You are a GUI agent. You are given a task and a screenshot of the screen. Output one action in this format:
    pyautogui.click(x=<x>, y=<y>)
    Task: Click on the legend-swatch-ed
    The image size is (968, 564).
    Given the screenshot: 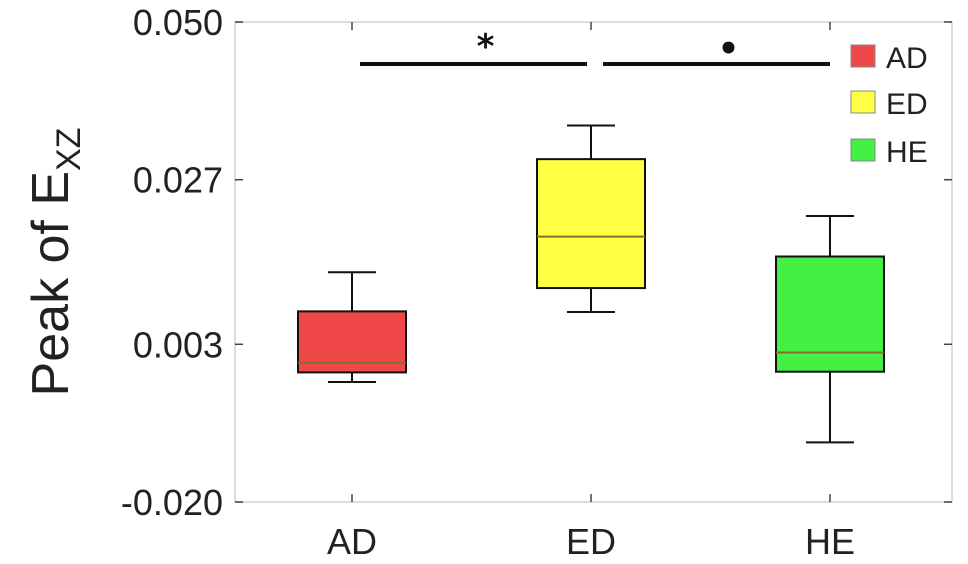 What is the action you would take?
    pyautogui.click(x=863, y=102)
    